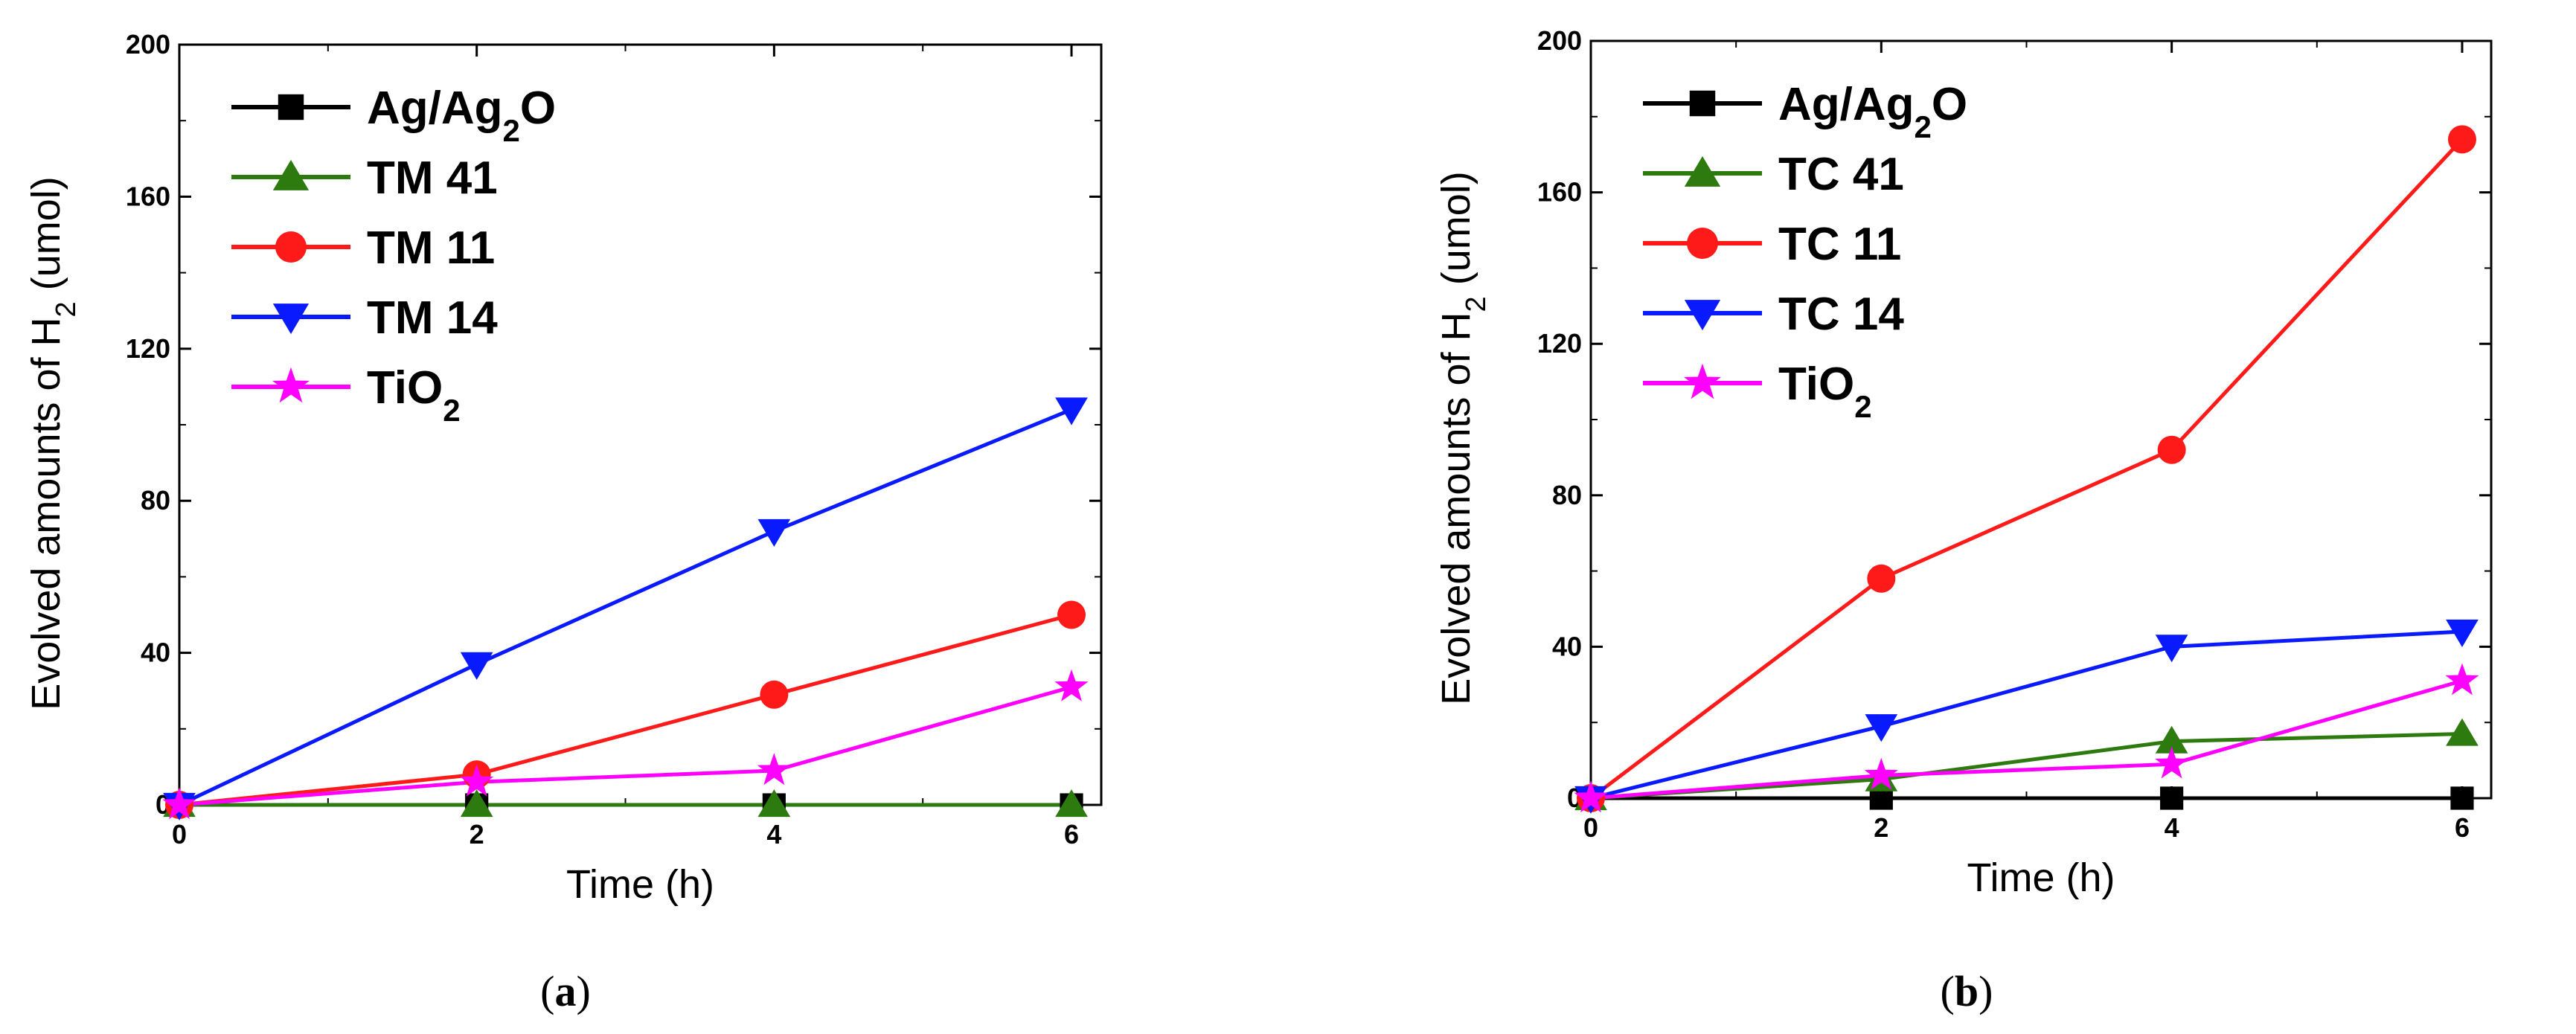  I want to click on series-line-tio, so click(2027, 739).